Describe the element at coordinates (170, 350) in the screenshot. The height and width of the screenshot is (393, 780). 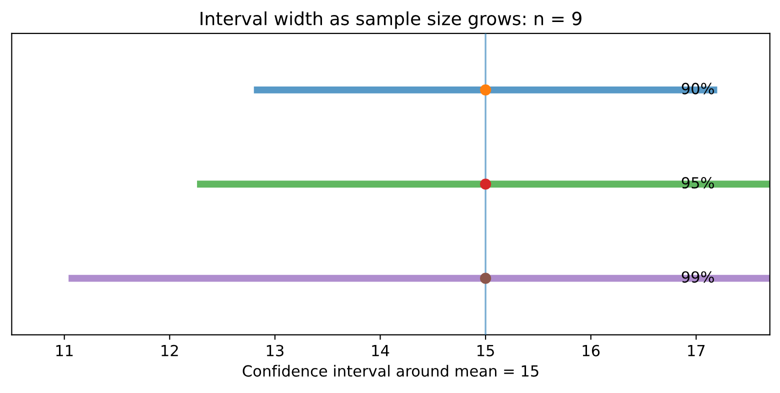
I see `x-tick-label: 12` at that location.